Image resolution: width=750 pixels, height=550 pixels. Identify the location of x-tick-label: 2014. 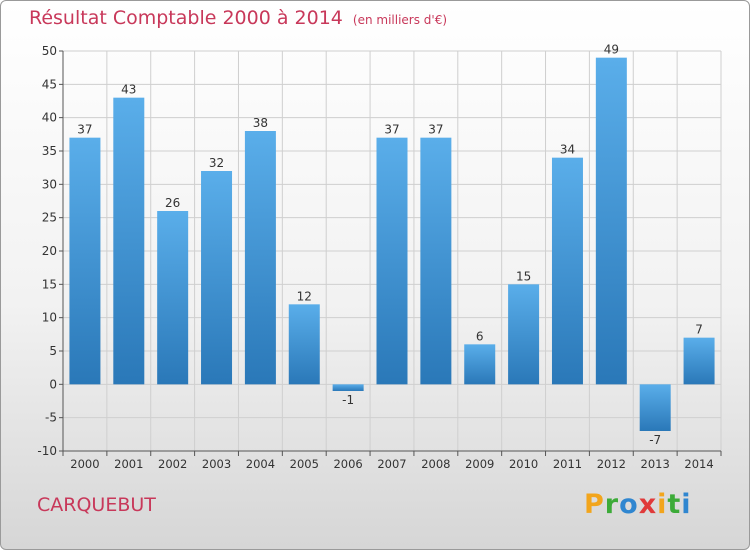
(698, 464).